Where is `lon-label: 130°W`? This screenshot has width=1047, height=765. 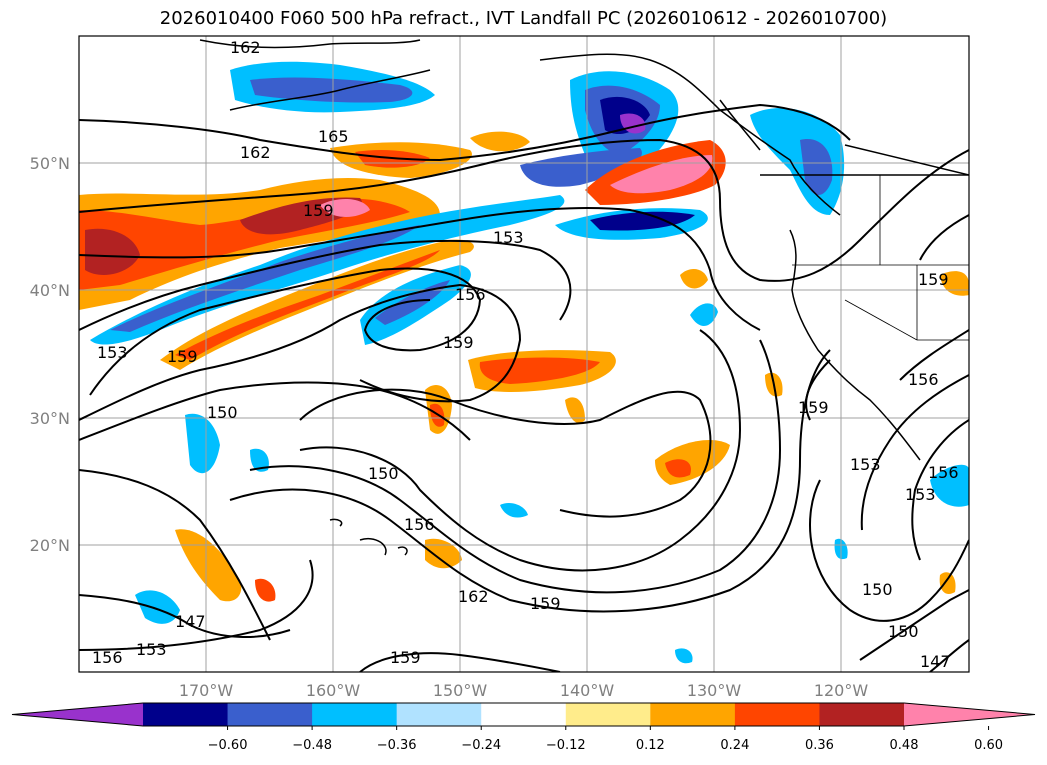
lon-label: 130°W is located at coordinates (714, 690).